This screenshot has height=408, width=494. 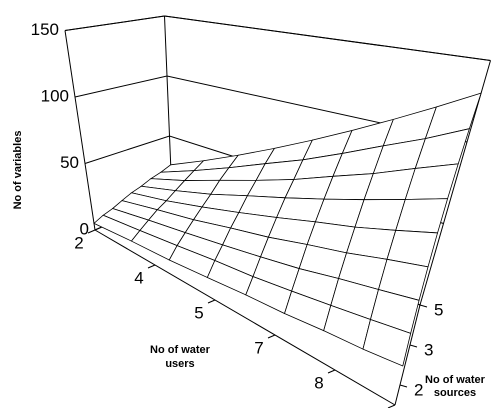 I want to click on x-tick-label: 8, so click(x=318, y=382).